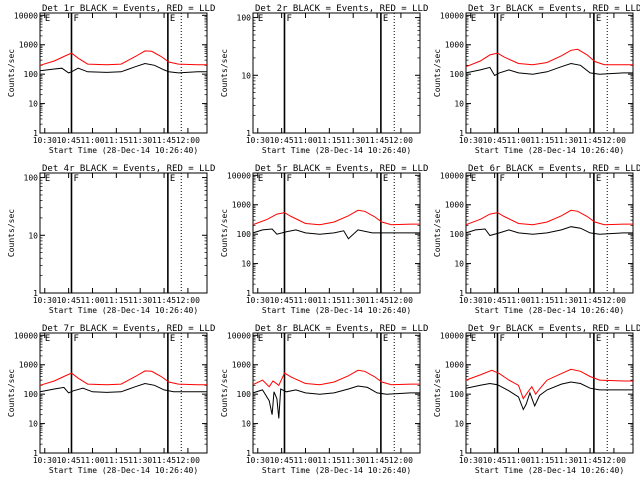  I want to click on plot-title: Det 6r BLACK = Events, RED = LLD, so click(554, 169).